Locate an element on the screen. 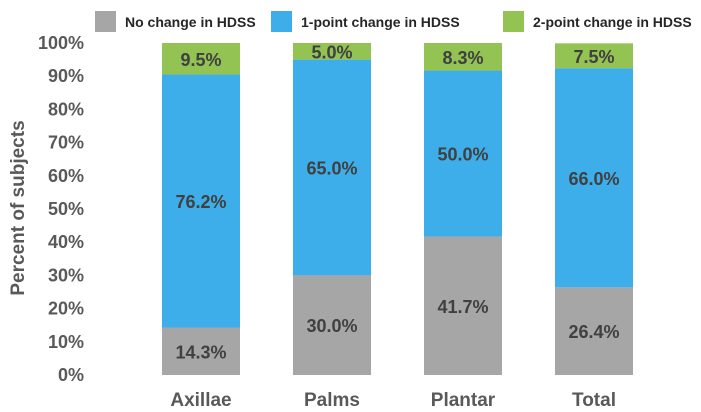 Image resolution: width=701 pixels, height=412 pixels. data-label: 26.4% is located at coordinates (593, 332).